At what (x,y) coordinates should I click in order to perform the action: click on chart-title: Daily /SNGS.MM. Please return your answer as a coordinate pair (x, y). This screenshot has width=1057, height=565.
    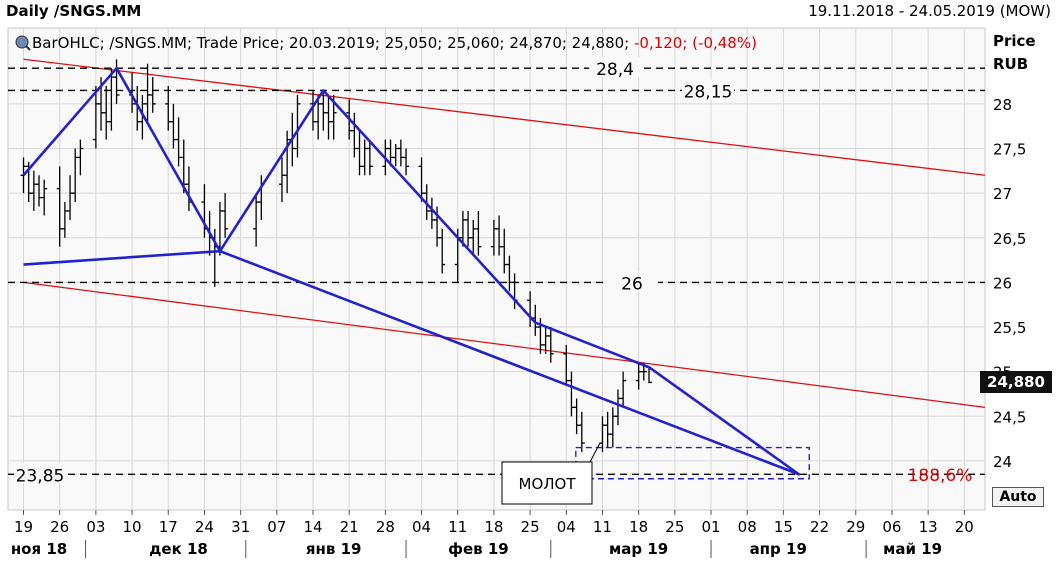
    Looking at the image, I should click on (74, 11).